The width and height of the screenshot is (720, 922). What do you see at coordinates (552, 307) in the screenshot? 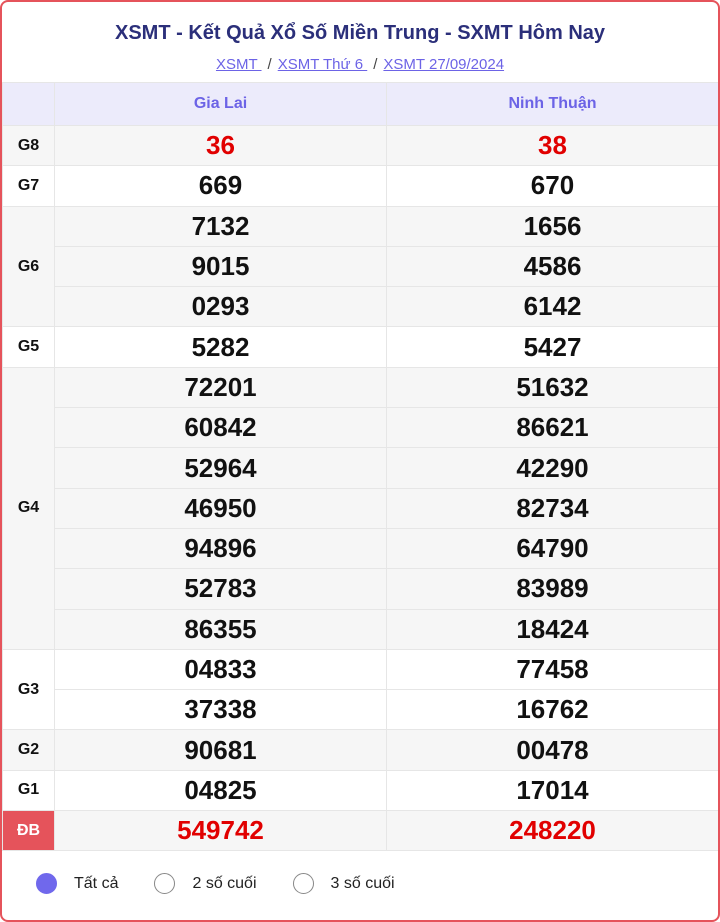
I see `prize-number: 6142` at bounding box center [552, 307].